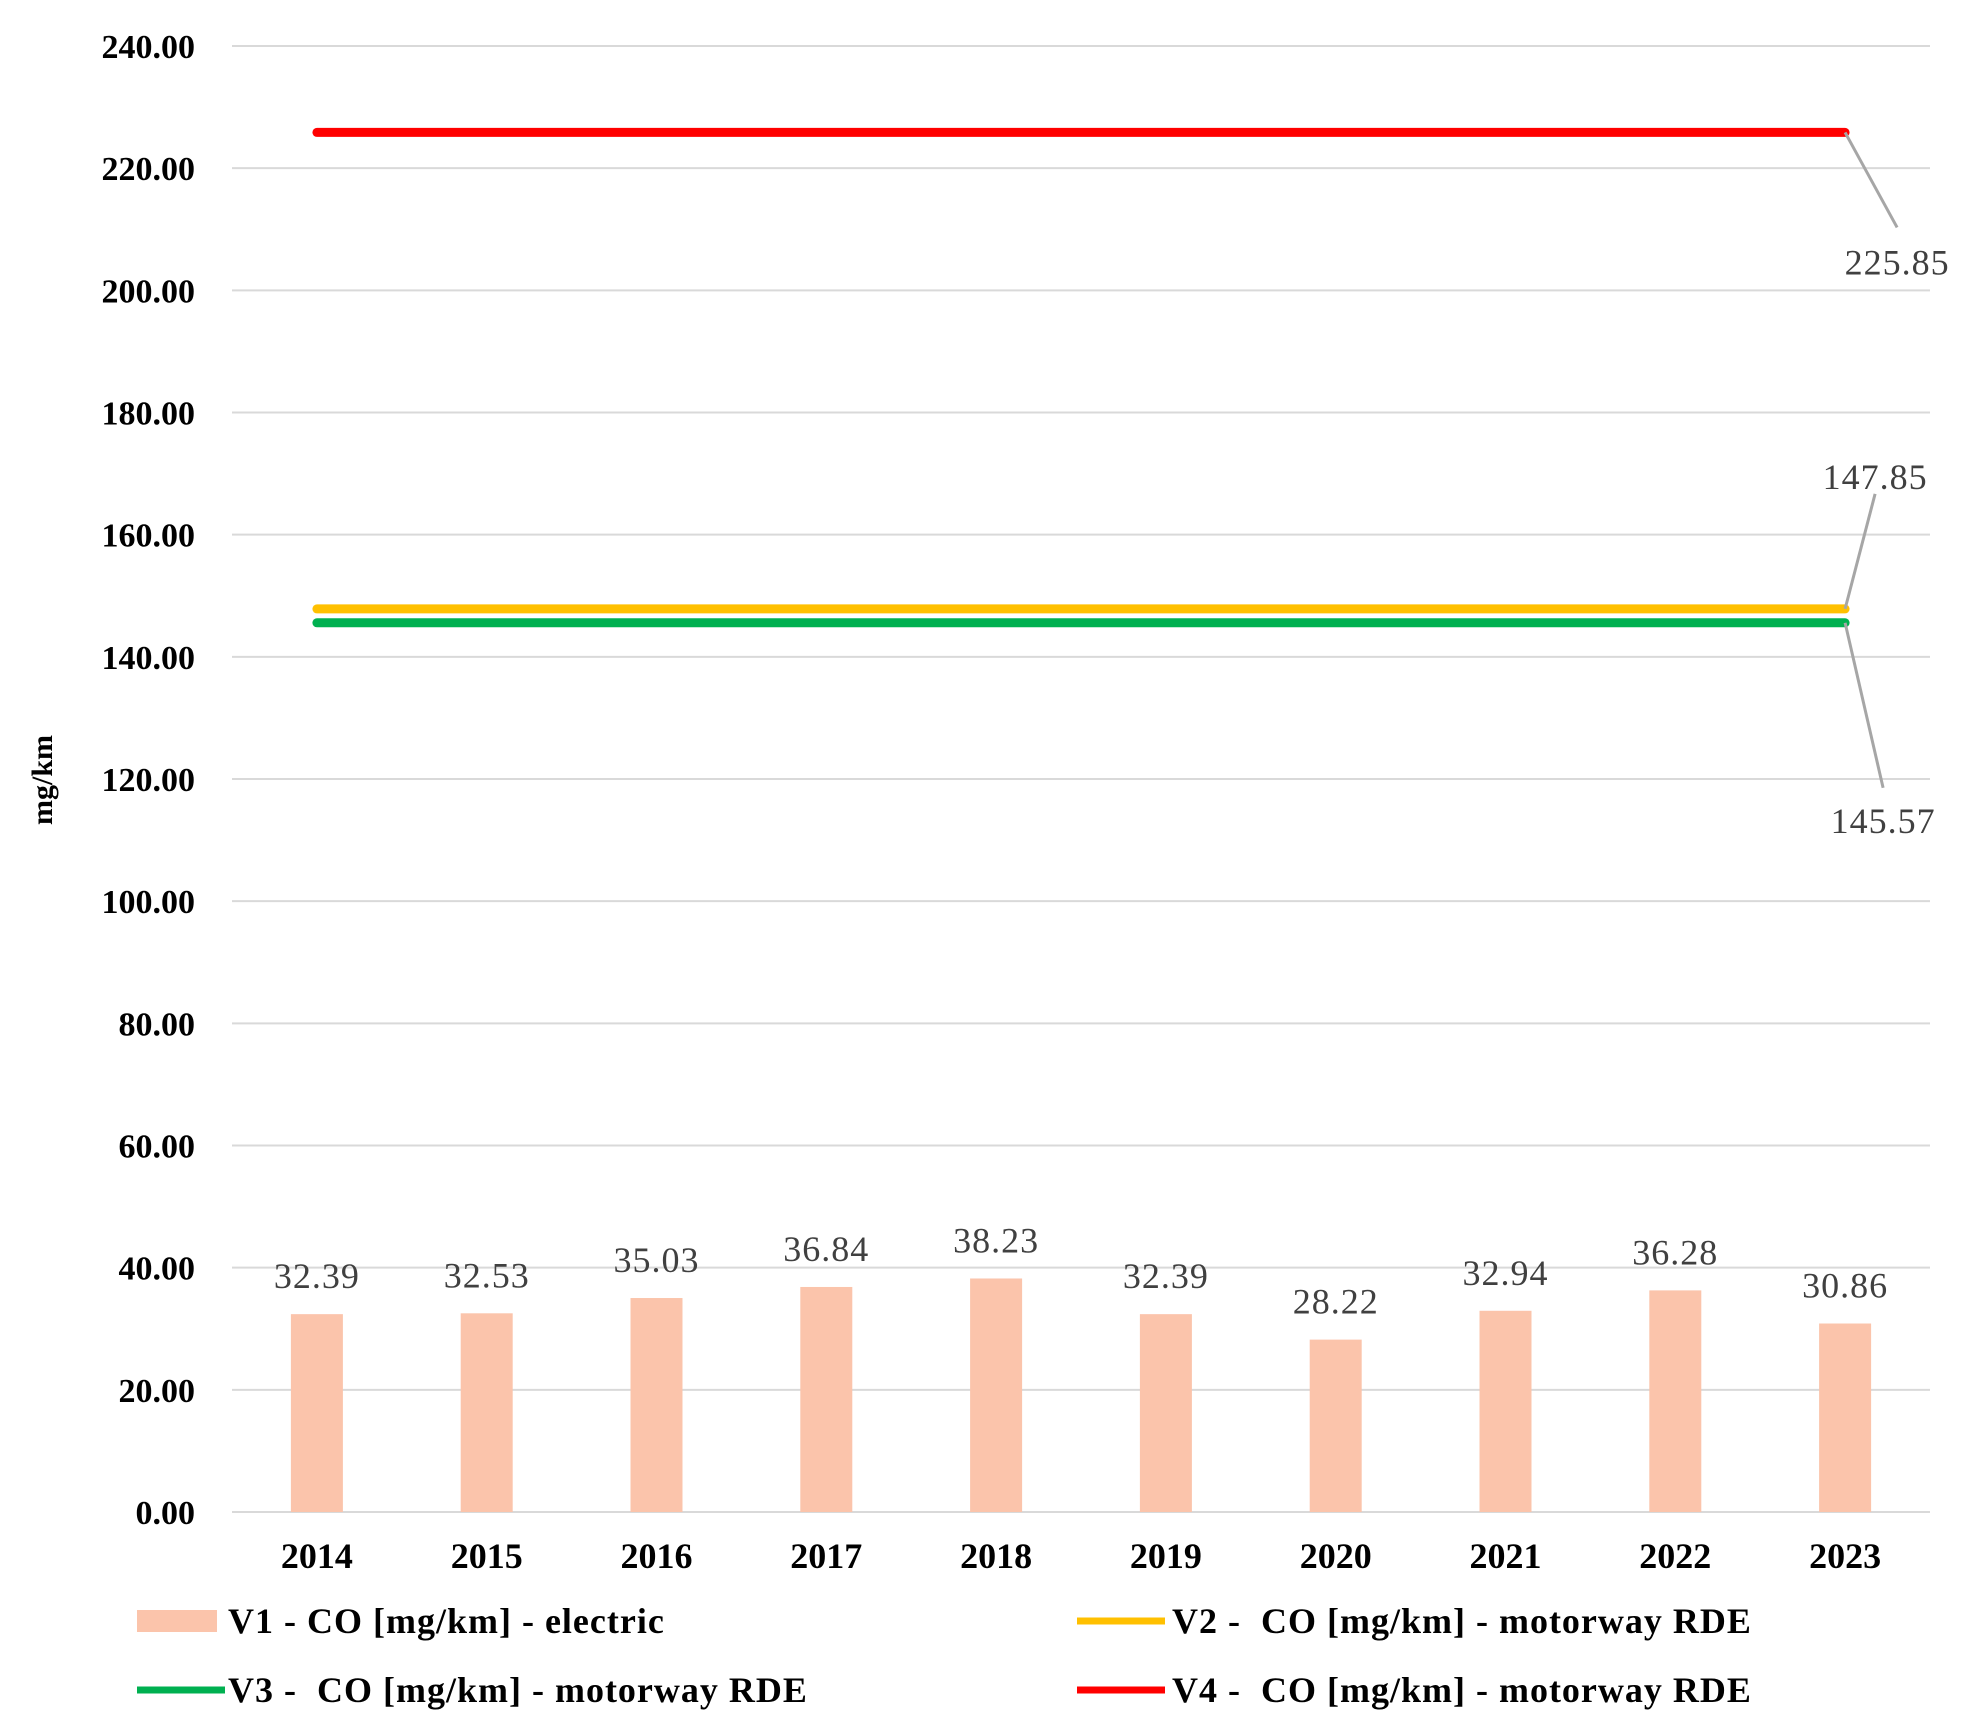 The image size is (1967, 1724). Describe the element at coordinates (487, 1556) in the screenshot. I see `x-tick-label: 2015` at that location.